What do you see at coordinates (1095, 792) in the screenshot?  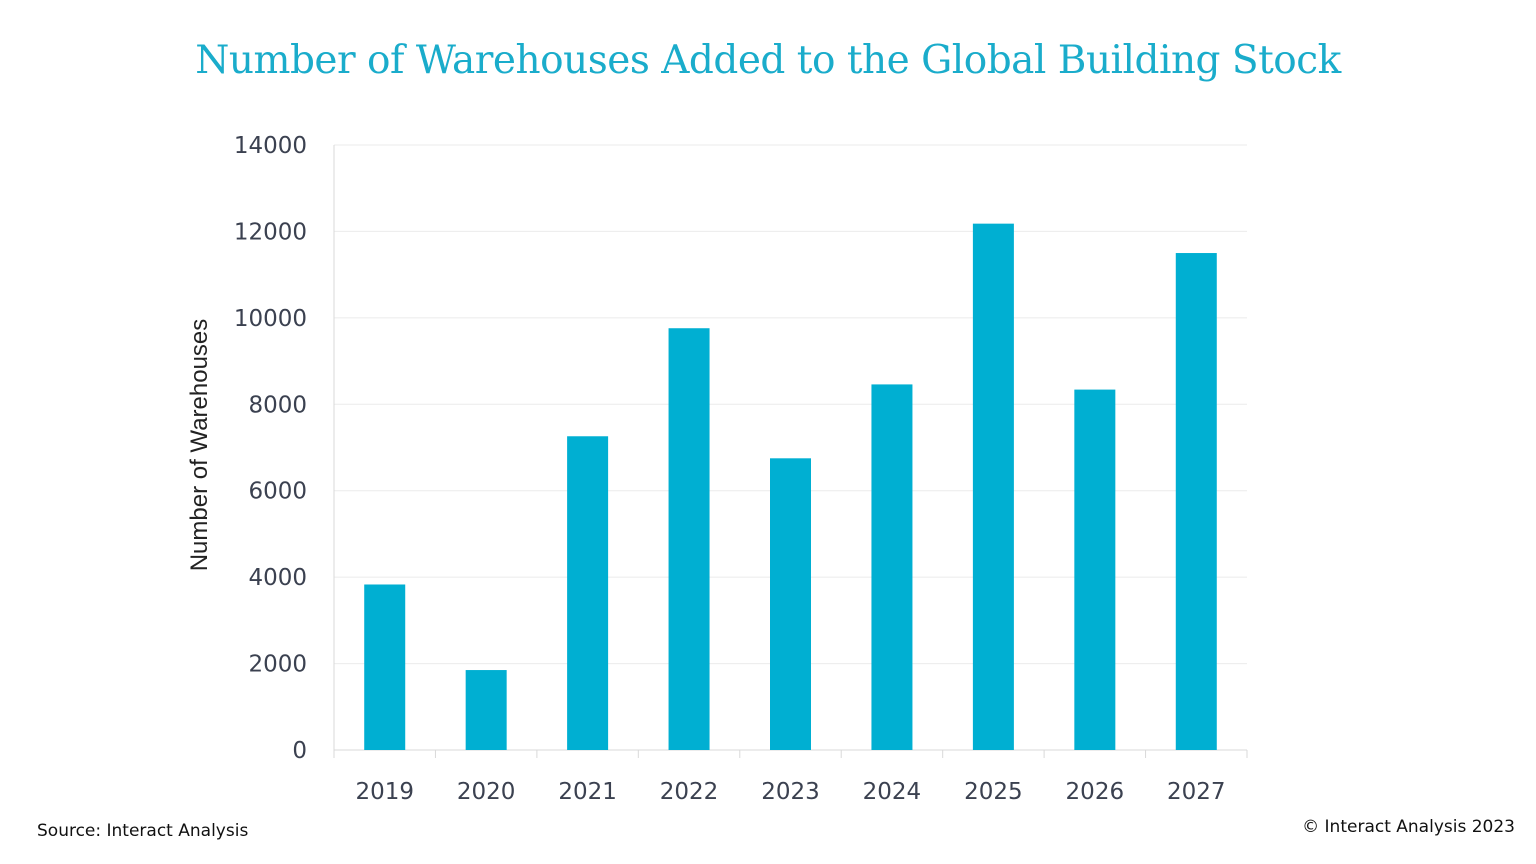 I see `x-tick-label: 2026` at bounding box center [1095, 792].